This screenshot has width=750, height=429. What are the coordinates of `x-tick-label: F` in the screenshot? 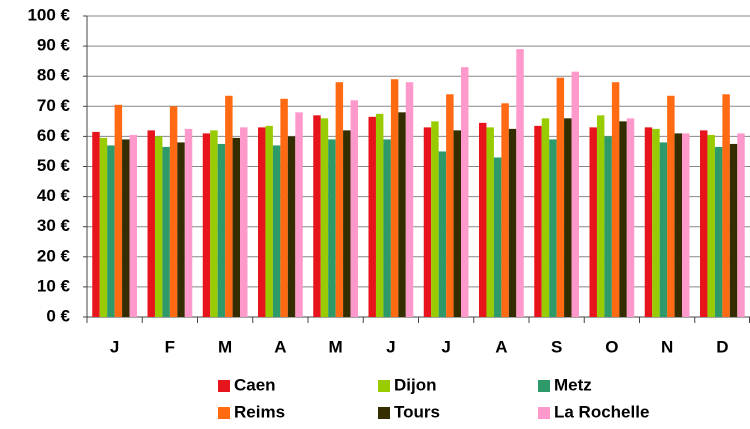 It's located at (170, 346).